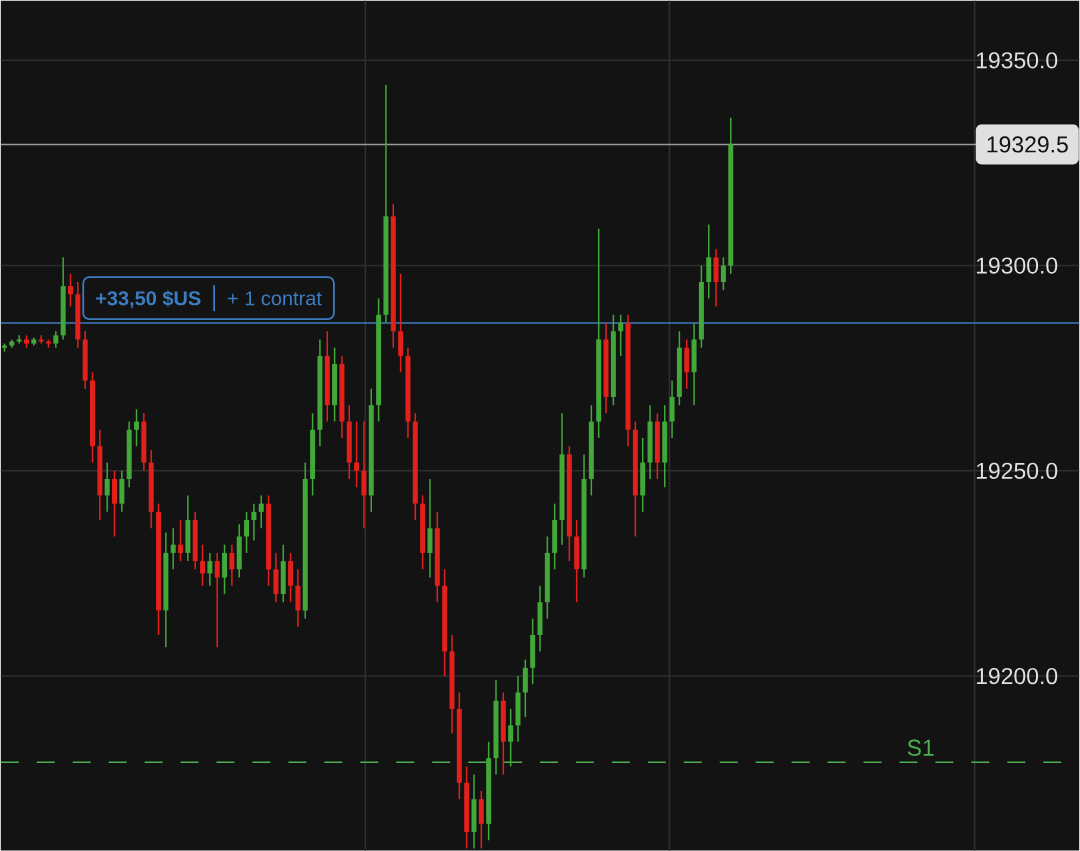  What do you see at coordinates (920, 747) in the screenshot?
I see `ref-line-label: S1` at bounding box center [920, 747].